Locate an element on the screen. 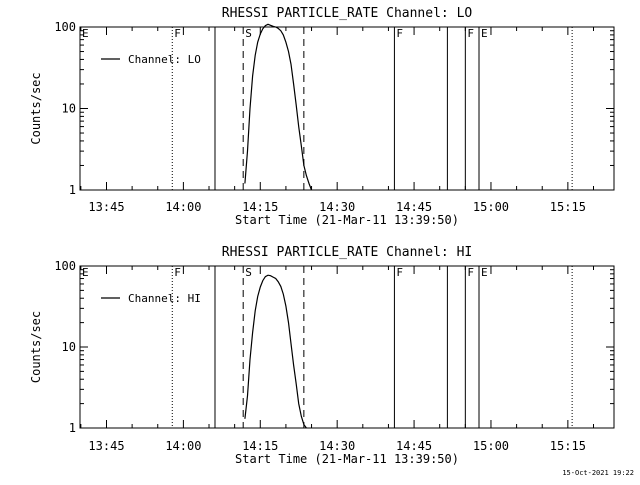 The image size is (640, 485). chart-title: RHESSI PARTICLE_RATE Channel: LO is located at coordinates (347, 13).